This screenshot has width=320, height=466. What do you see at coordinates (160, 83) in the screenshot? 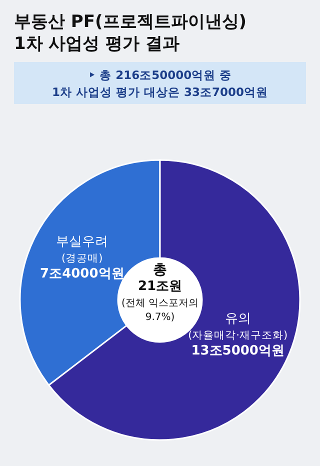
I see `chart-subtitle: ‣ 총 216조50000억원 중 1차 사업성 평가 대상은 33조7000억원` at bounding box center [160, 83].